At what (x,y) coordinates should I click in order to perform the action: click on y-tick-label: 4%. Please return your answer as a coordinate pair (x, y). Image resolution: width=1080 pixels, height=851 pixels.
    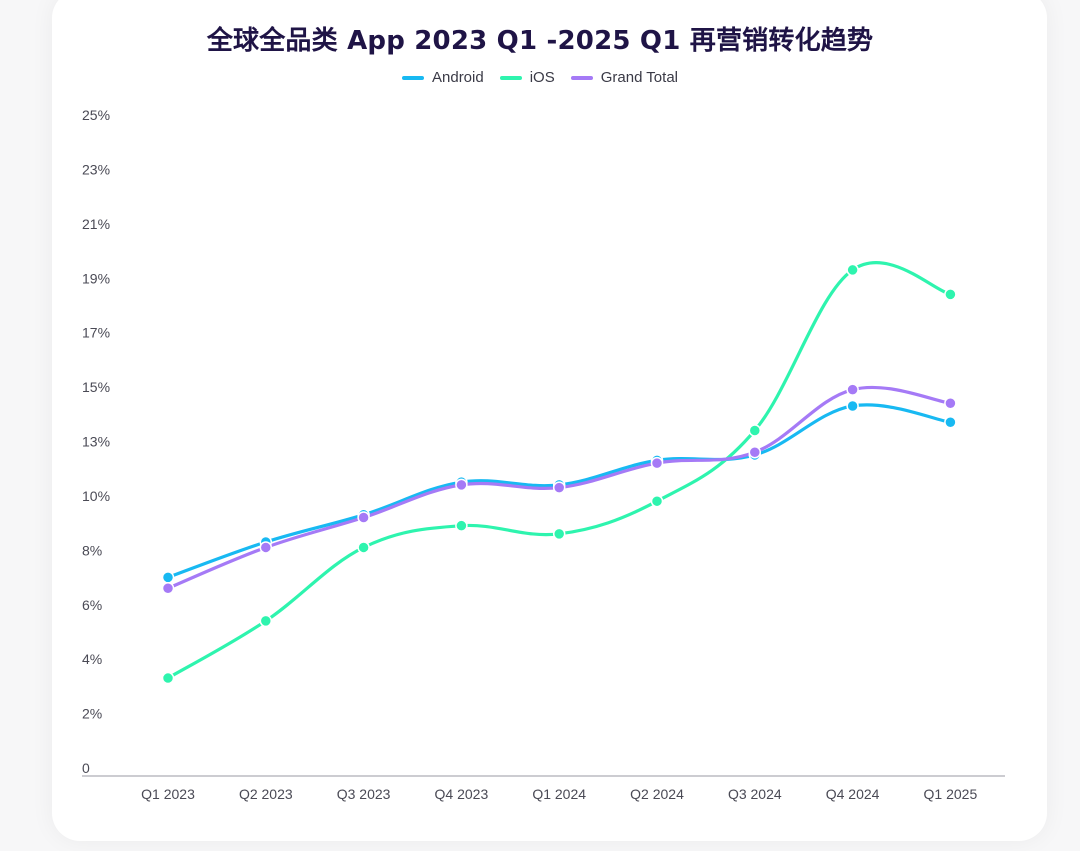
    Looking at the image, I should click on (92, 659).